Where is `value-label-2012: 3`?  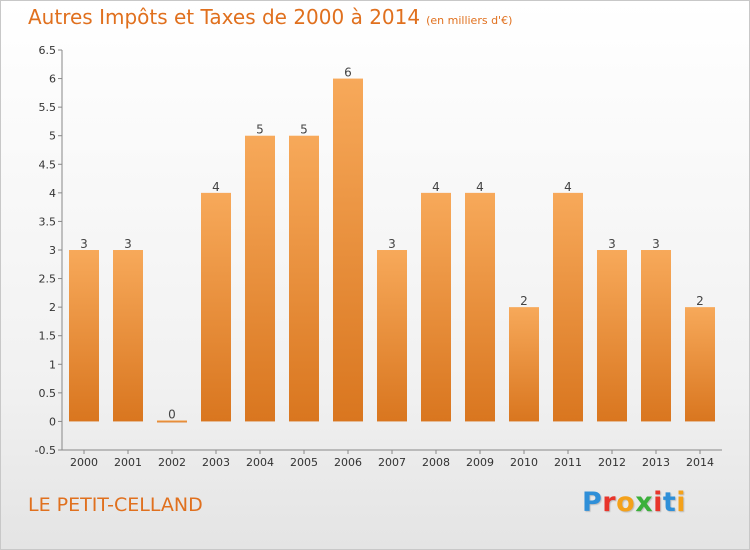
value-label-2012: 3 is located at coordinates (612, 244).